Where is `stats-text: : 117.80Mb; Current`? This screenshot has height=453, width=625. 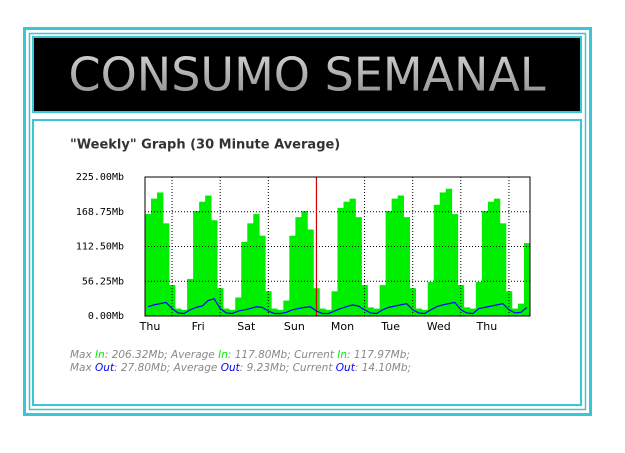
stats-text: : 117.80Mb; Current is located at coordinates (282, 355).